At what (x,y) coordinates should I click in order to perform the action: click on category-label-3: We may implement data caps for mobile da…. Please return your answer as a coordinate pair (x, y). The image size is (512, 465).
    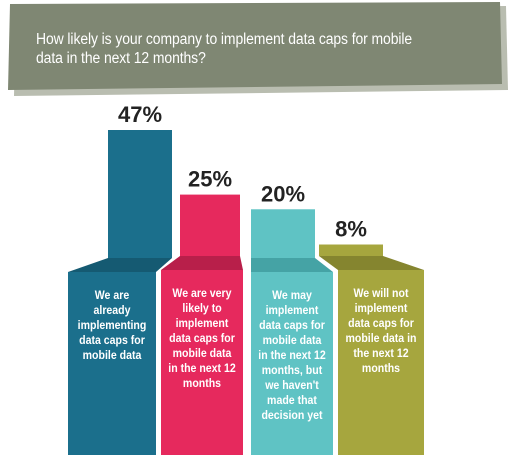
    Looking at the image, I should click on (292, 355).